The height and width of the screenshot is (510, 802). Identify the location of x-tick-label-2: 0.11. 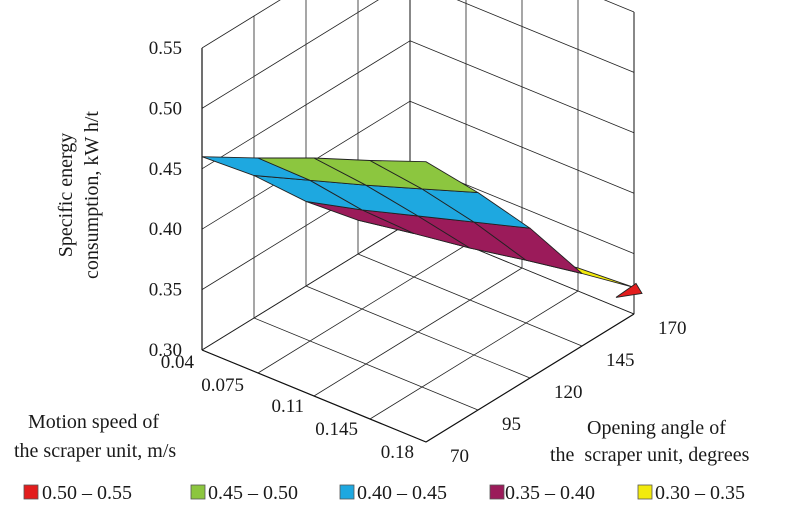
(287, 406).